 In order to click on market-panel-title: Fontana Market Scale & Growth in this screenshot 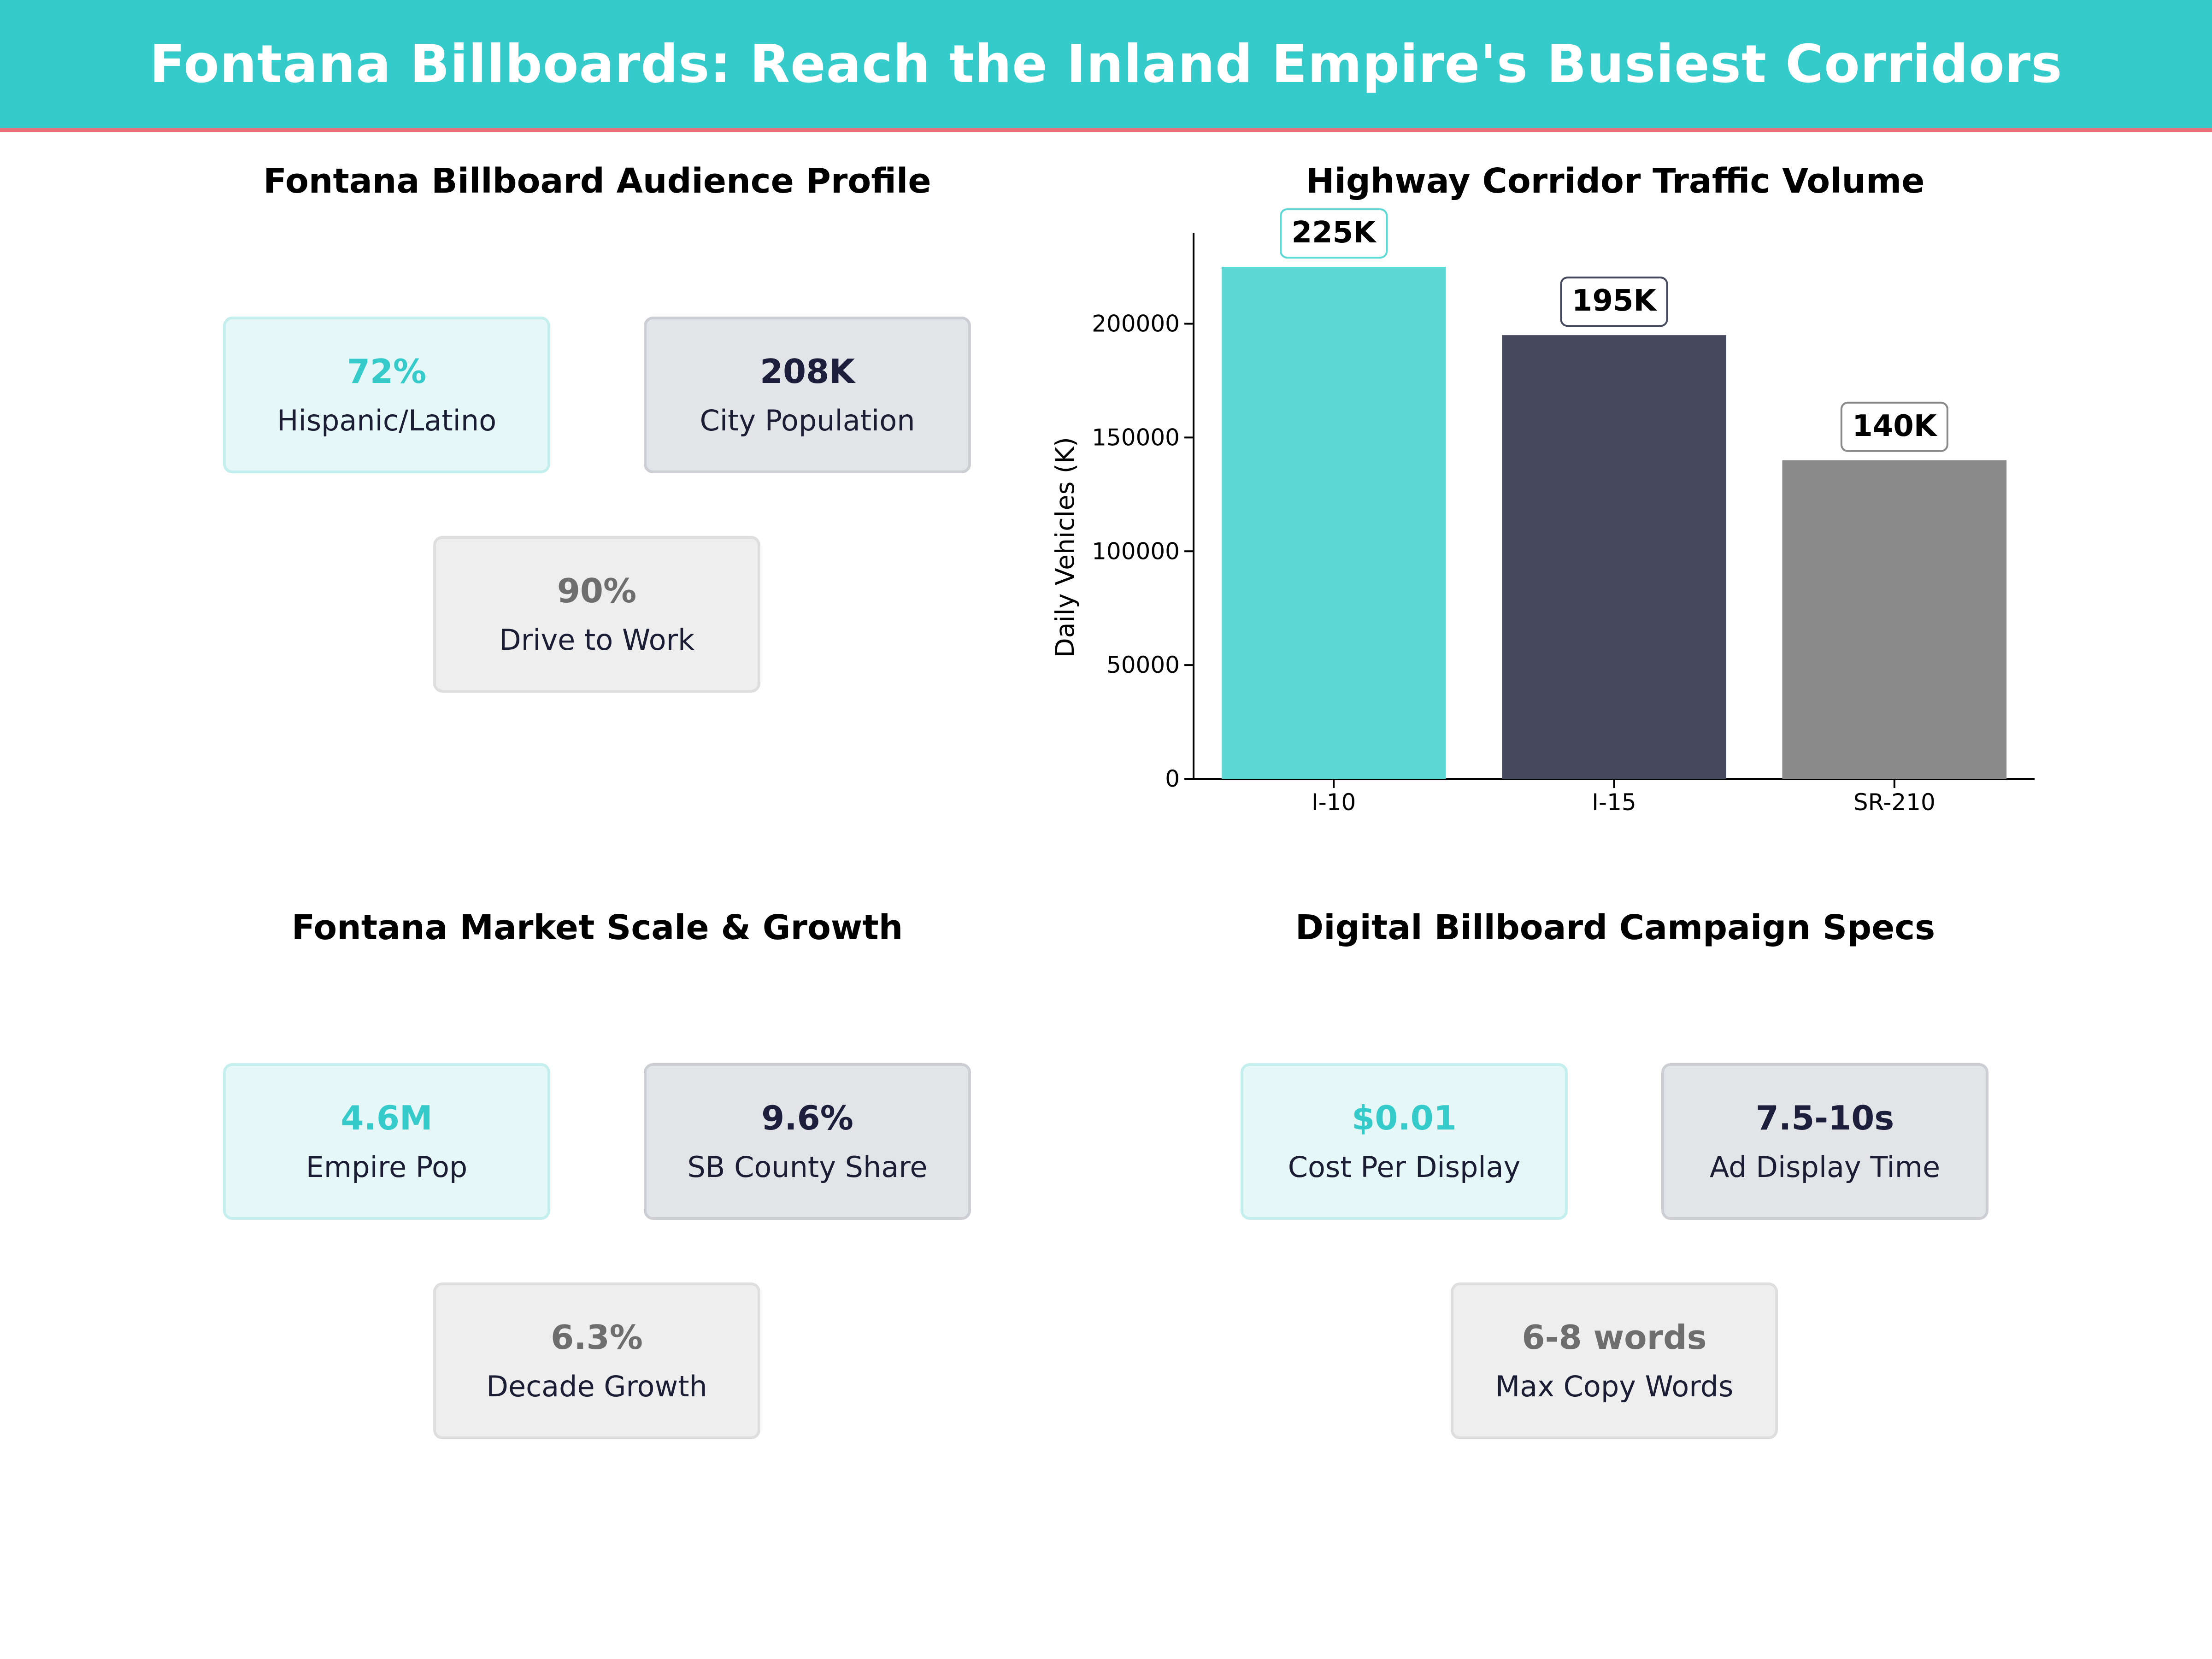, I will do `click(597, 927)`.